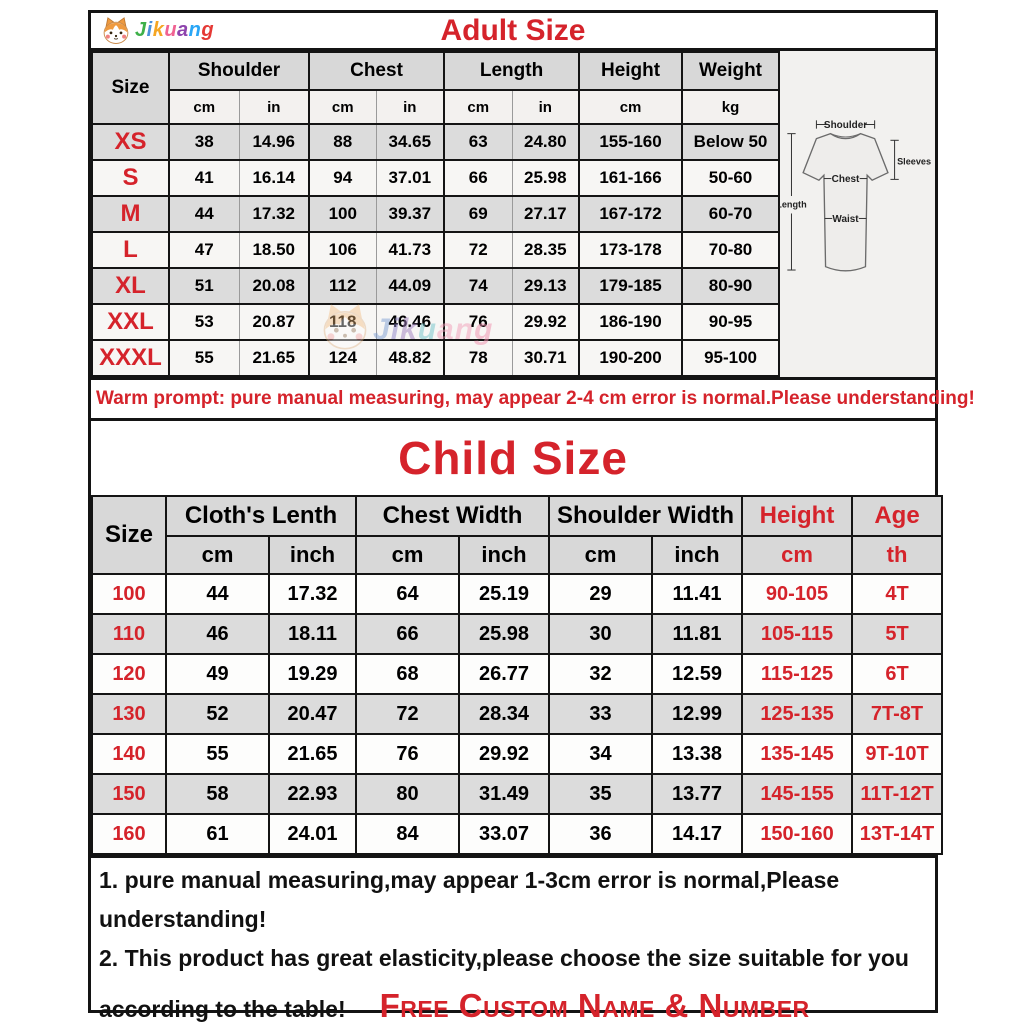 The image size is (1024, 1024). I want to click on value-cell: 58, so click(217, 794).